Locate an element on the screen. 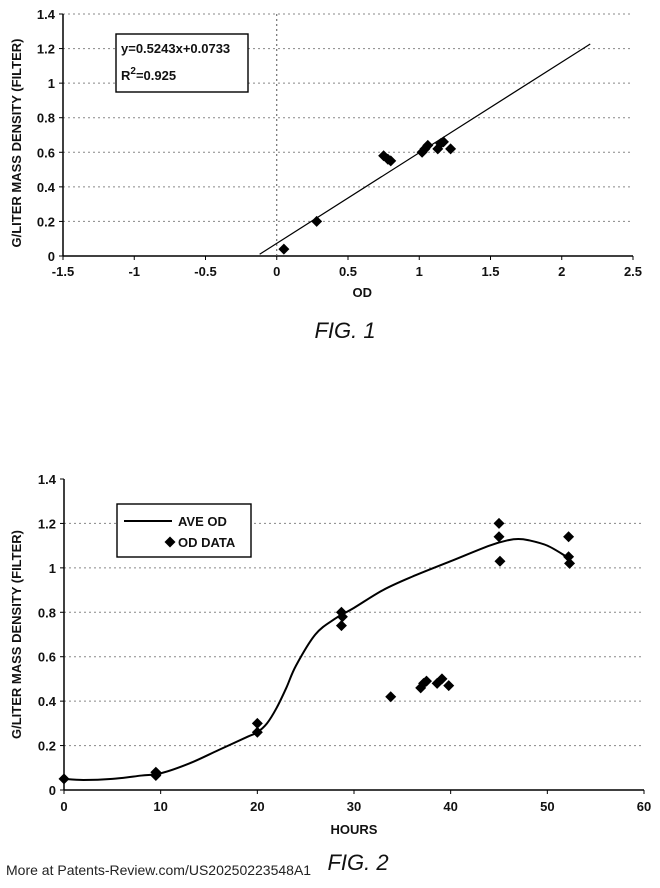 The image size is (660, 888). fig1-x-tick-label: 1 is located at coordinates (419, 271).